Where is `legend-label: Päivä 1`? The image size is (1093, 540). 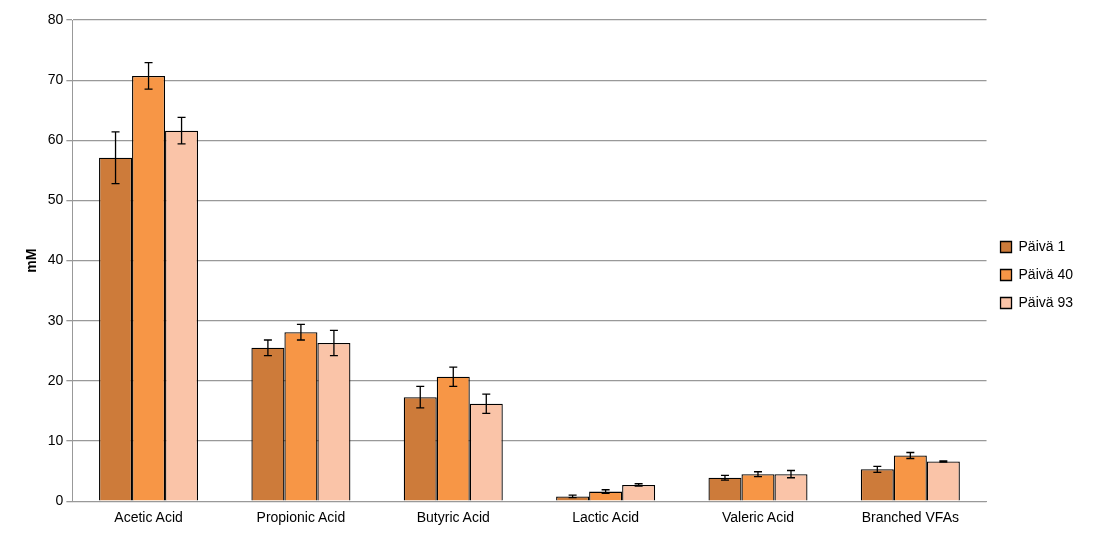
legend-label: Päivä 1 is located at coordinates (1042, 245).